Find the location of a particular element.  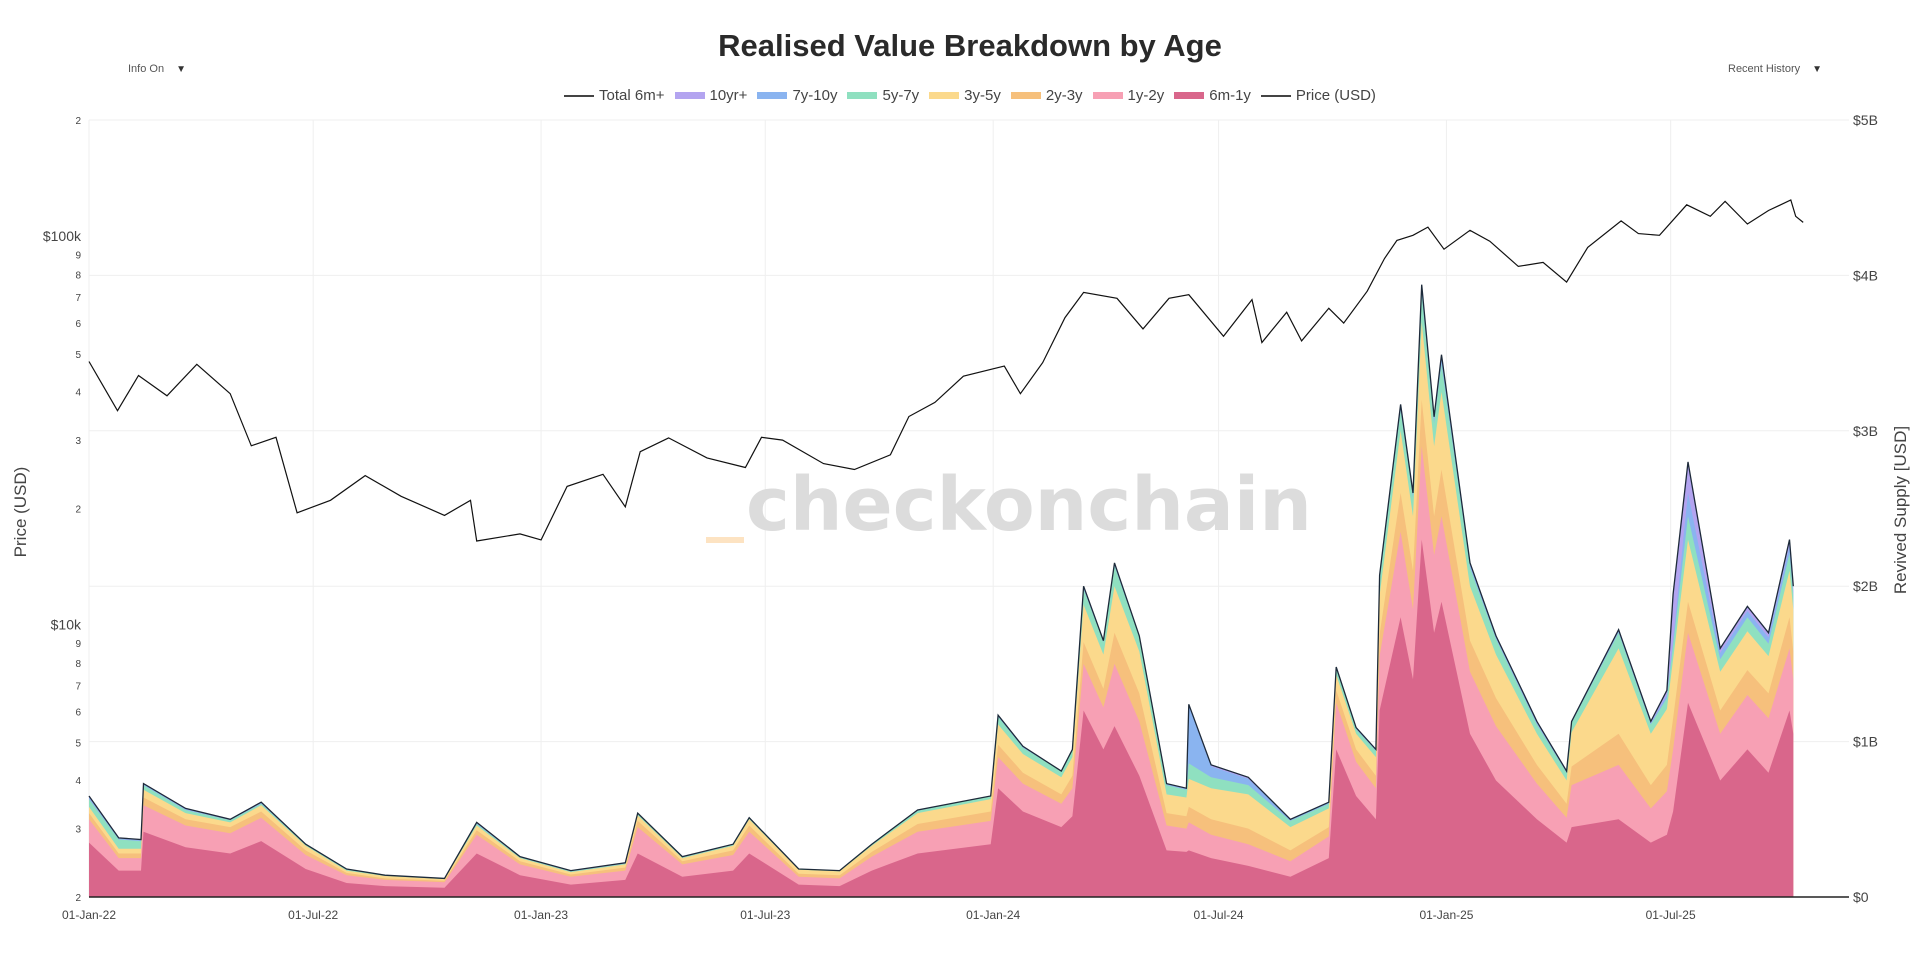

x-tick-label: 01-Jul-24 is located at coordinates (1219, 915).